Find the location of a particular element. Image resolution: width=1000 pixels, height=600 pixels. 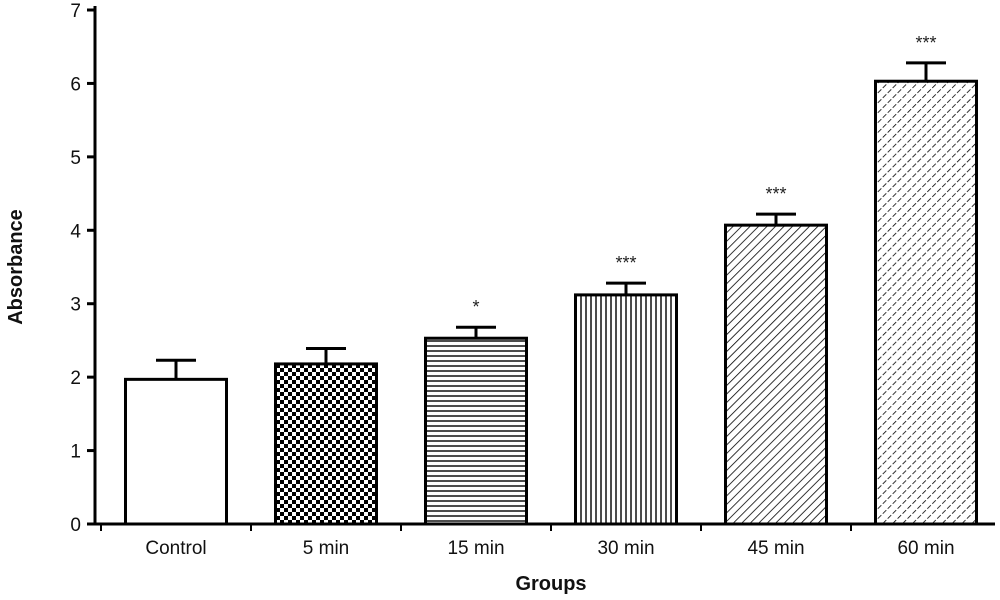

bar-45-min is located at coordinates (776, 374).